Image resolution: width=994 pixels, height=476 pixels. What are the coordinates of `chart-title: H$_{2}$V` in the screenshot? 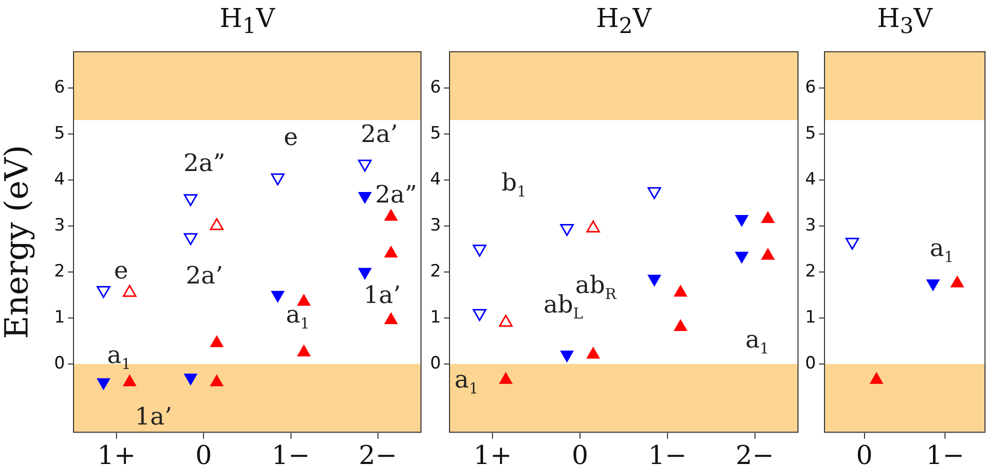 It's located at (624, 23).